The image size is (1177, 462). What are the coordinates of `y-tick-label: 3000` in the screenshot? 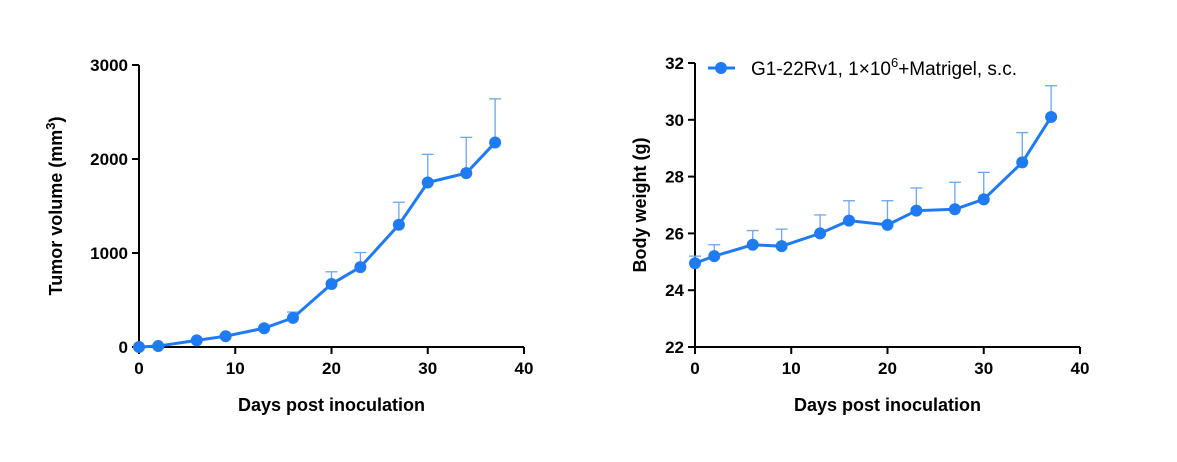 It's located at (109, 65).